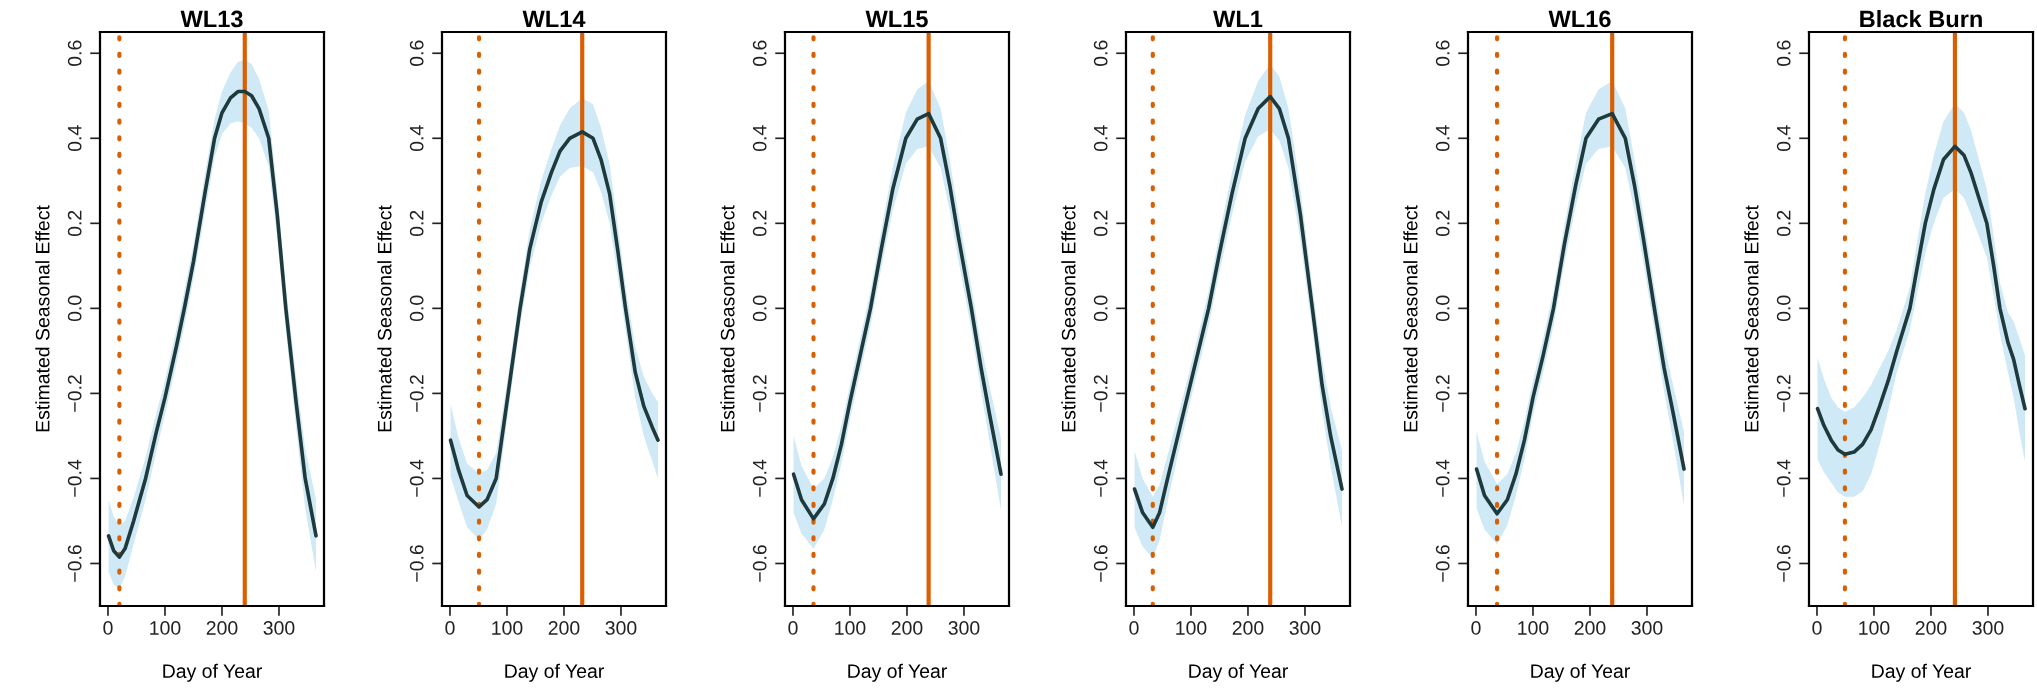 The height and width of the screenshot is (696, 2037). What do you see at coordinates (896, 19) in the screenshot?
I see `chart-title: WL15` at bounding box center [896, 19].